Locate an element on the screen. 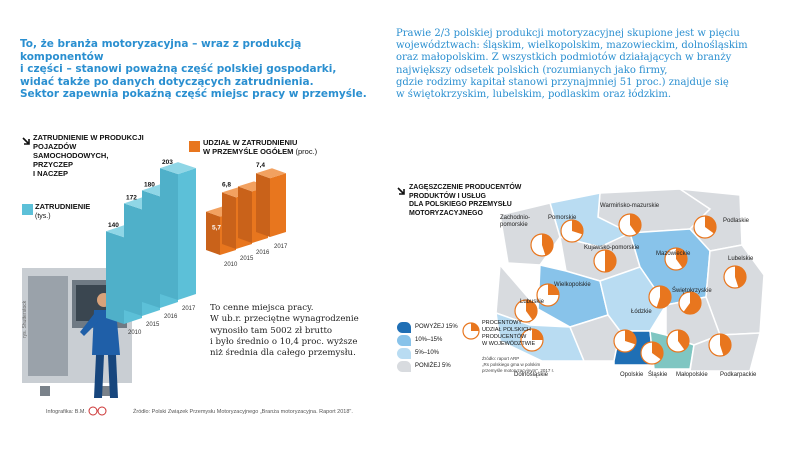 Image resolution: width=788 pixels, height=465 pixels. voivodeship-label-line: Warmińsko-mazurskie is located at coordinates (630, 206).